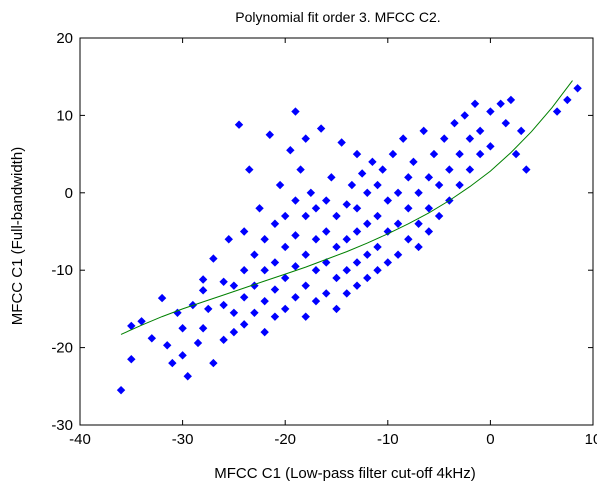 The image size is (597, 489). Describe the element at coordinates (62, 348) in the screenshot. I see `y-tick-label: -20` at that location.